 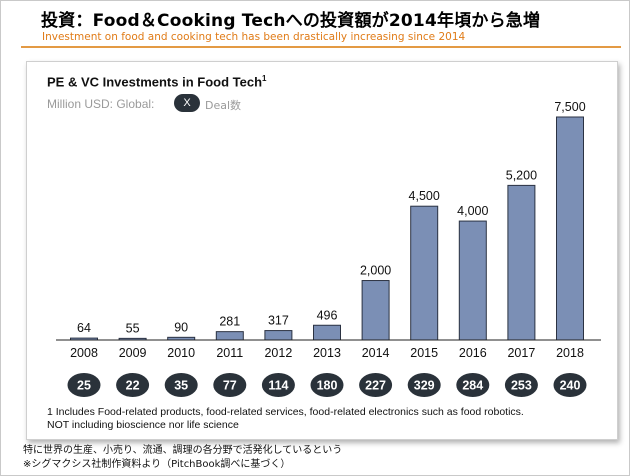 I want to click on deal-count-label: 77, so click(x=230, y=386).